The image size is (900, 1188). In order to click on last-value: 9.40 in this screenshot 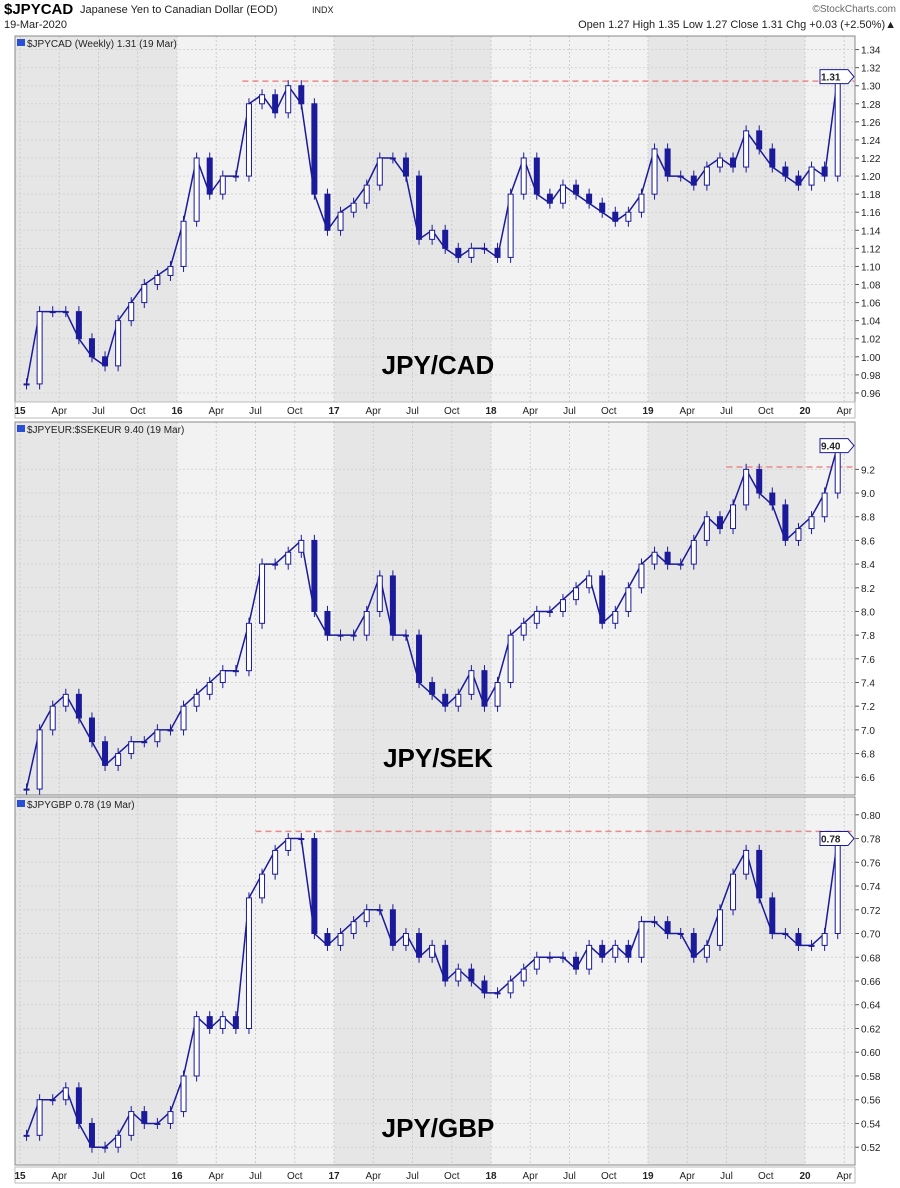, I will do `click(831, 447)`.